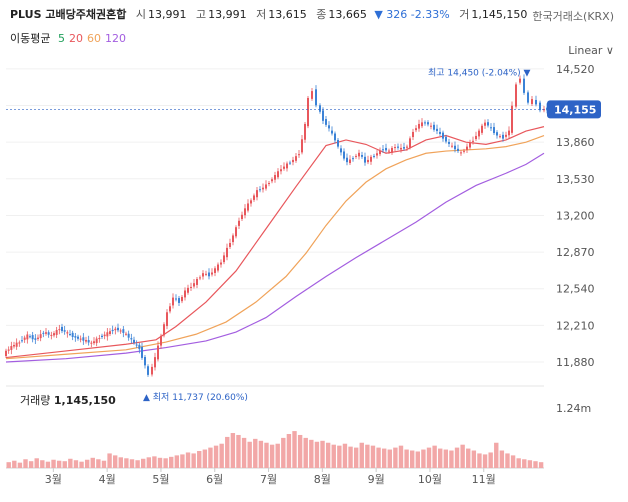 This screenshot has width=628, height=502. I want to click on scale-selector: Linear ∨, so click(591, 50).